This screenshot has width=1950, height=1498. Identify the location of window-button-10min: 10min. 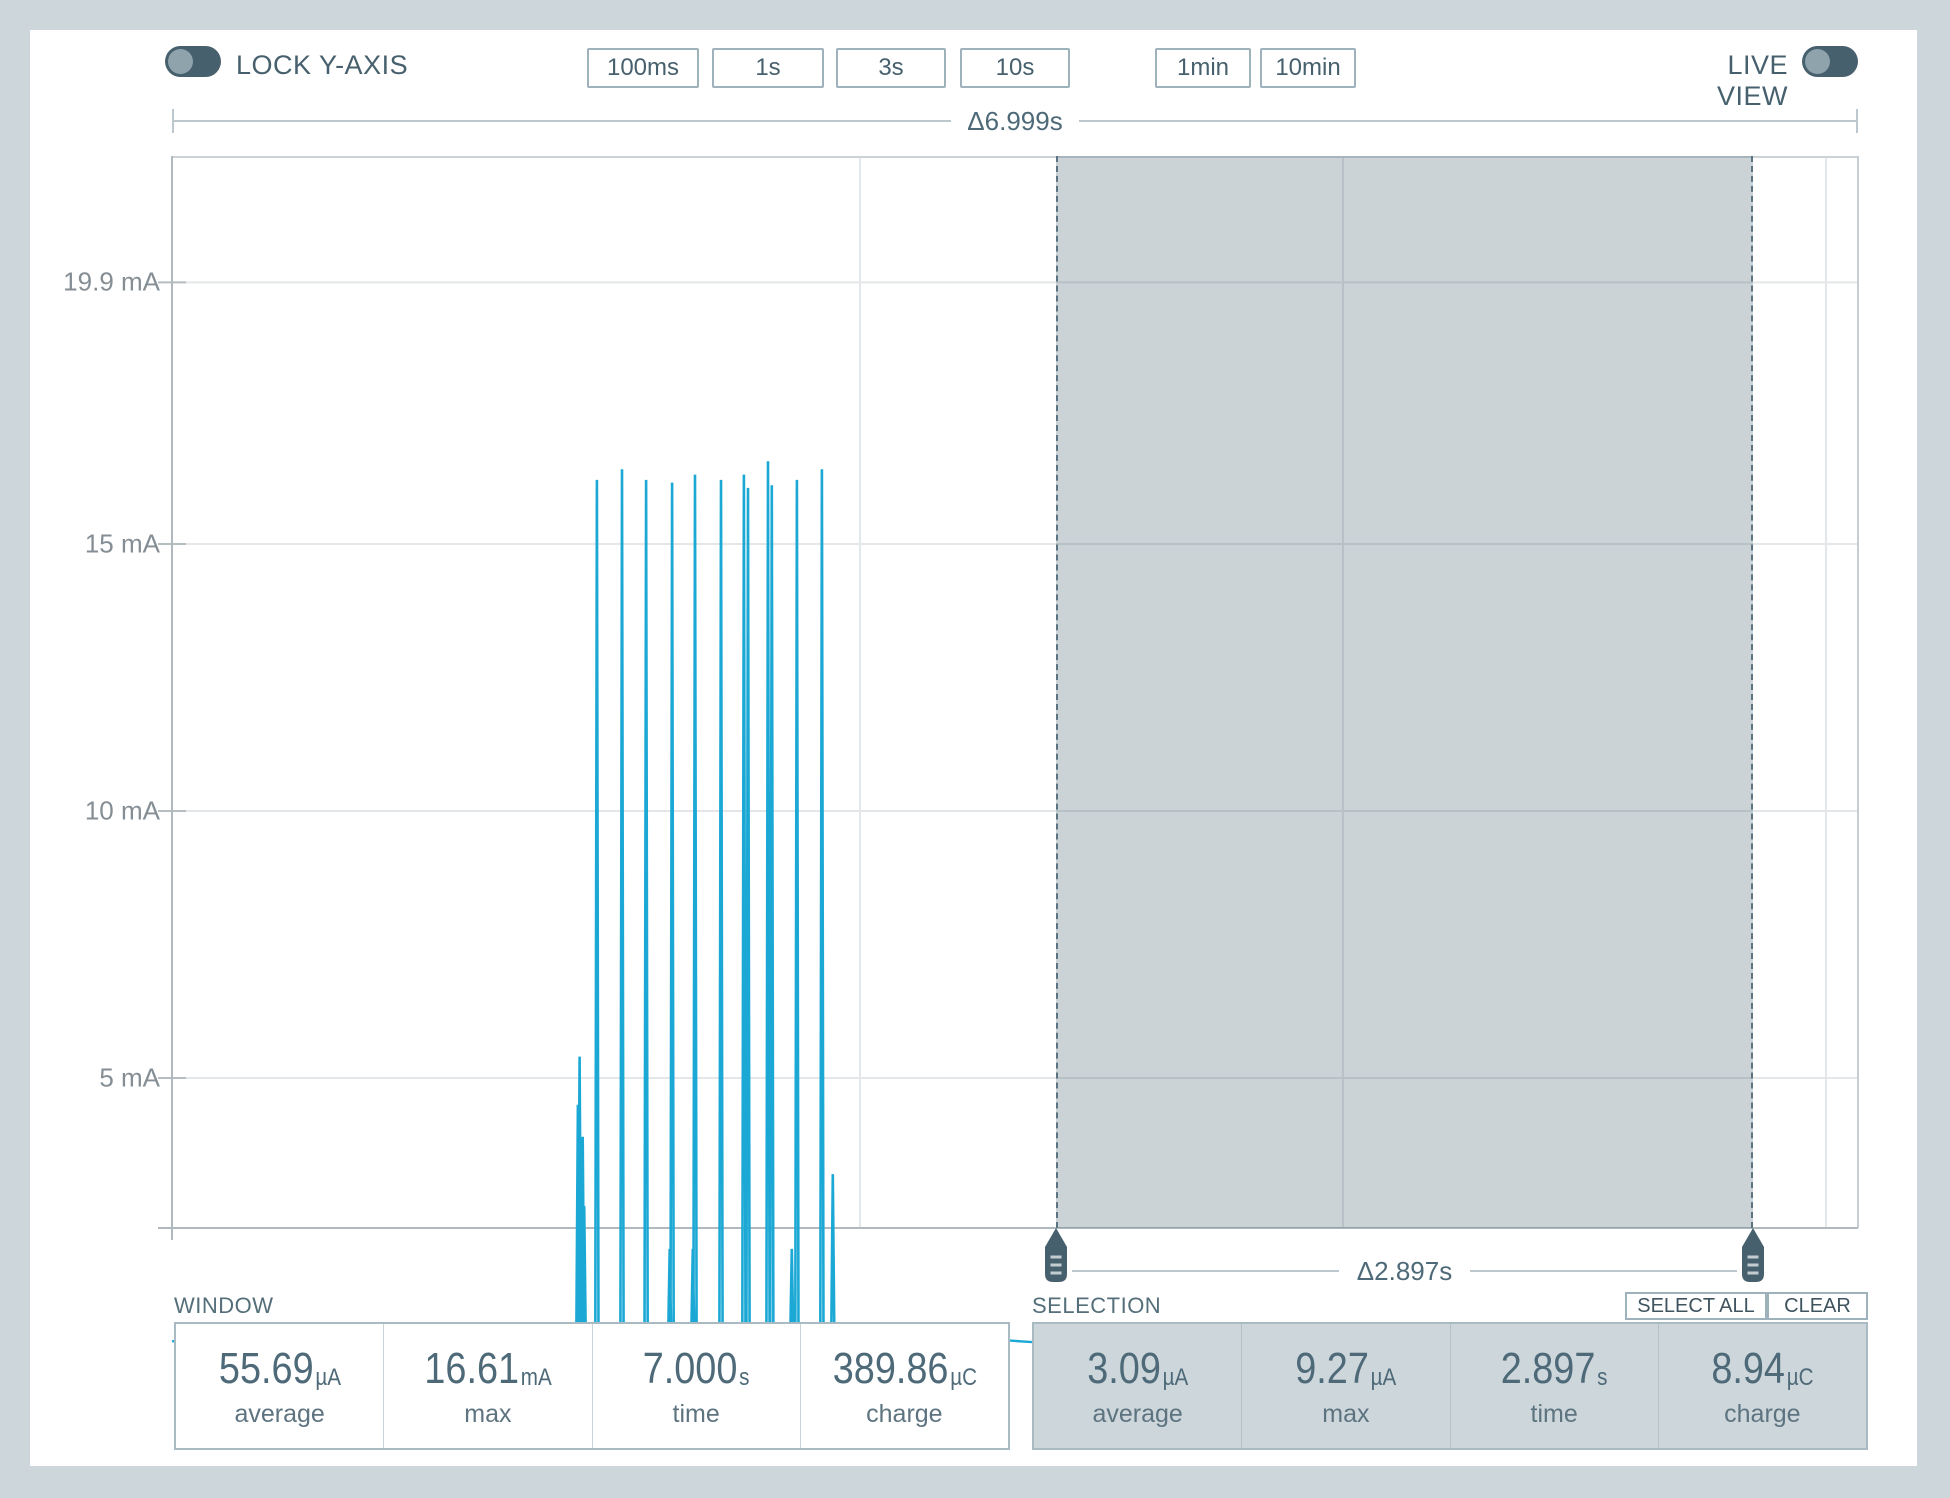
(1308, 68).